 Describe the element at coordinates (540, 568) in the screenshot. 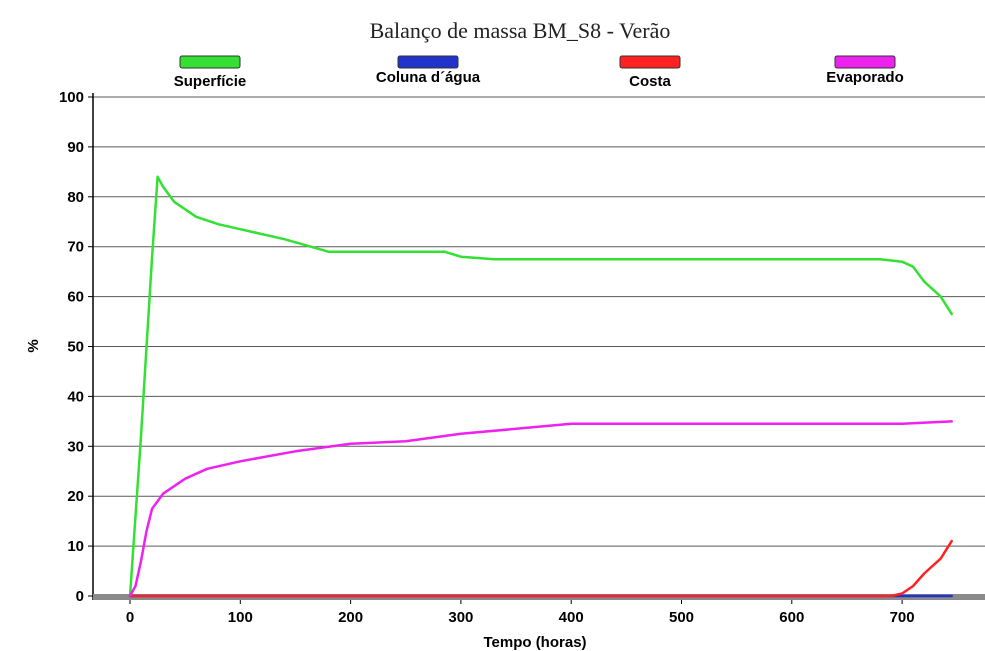

I see `series-line-costa` at that location.